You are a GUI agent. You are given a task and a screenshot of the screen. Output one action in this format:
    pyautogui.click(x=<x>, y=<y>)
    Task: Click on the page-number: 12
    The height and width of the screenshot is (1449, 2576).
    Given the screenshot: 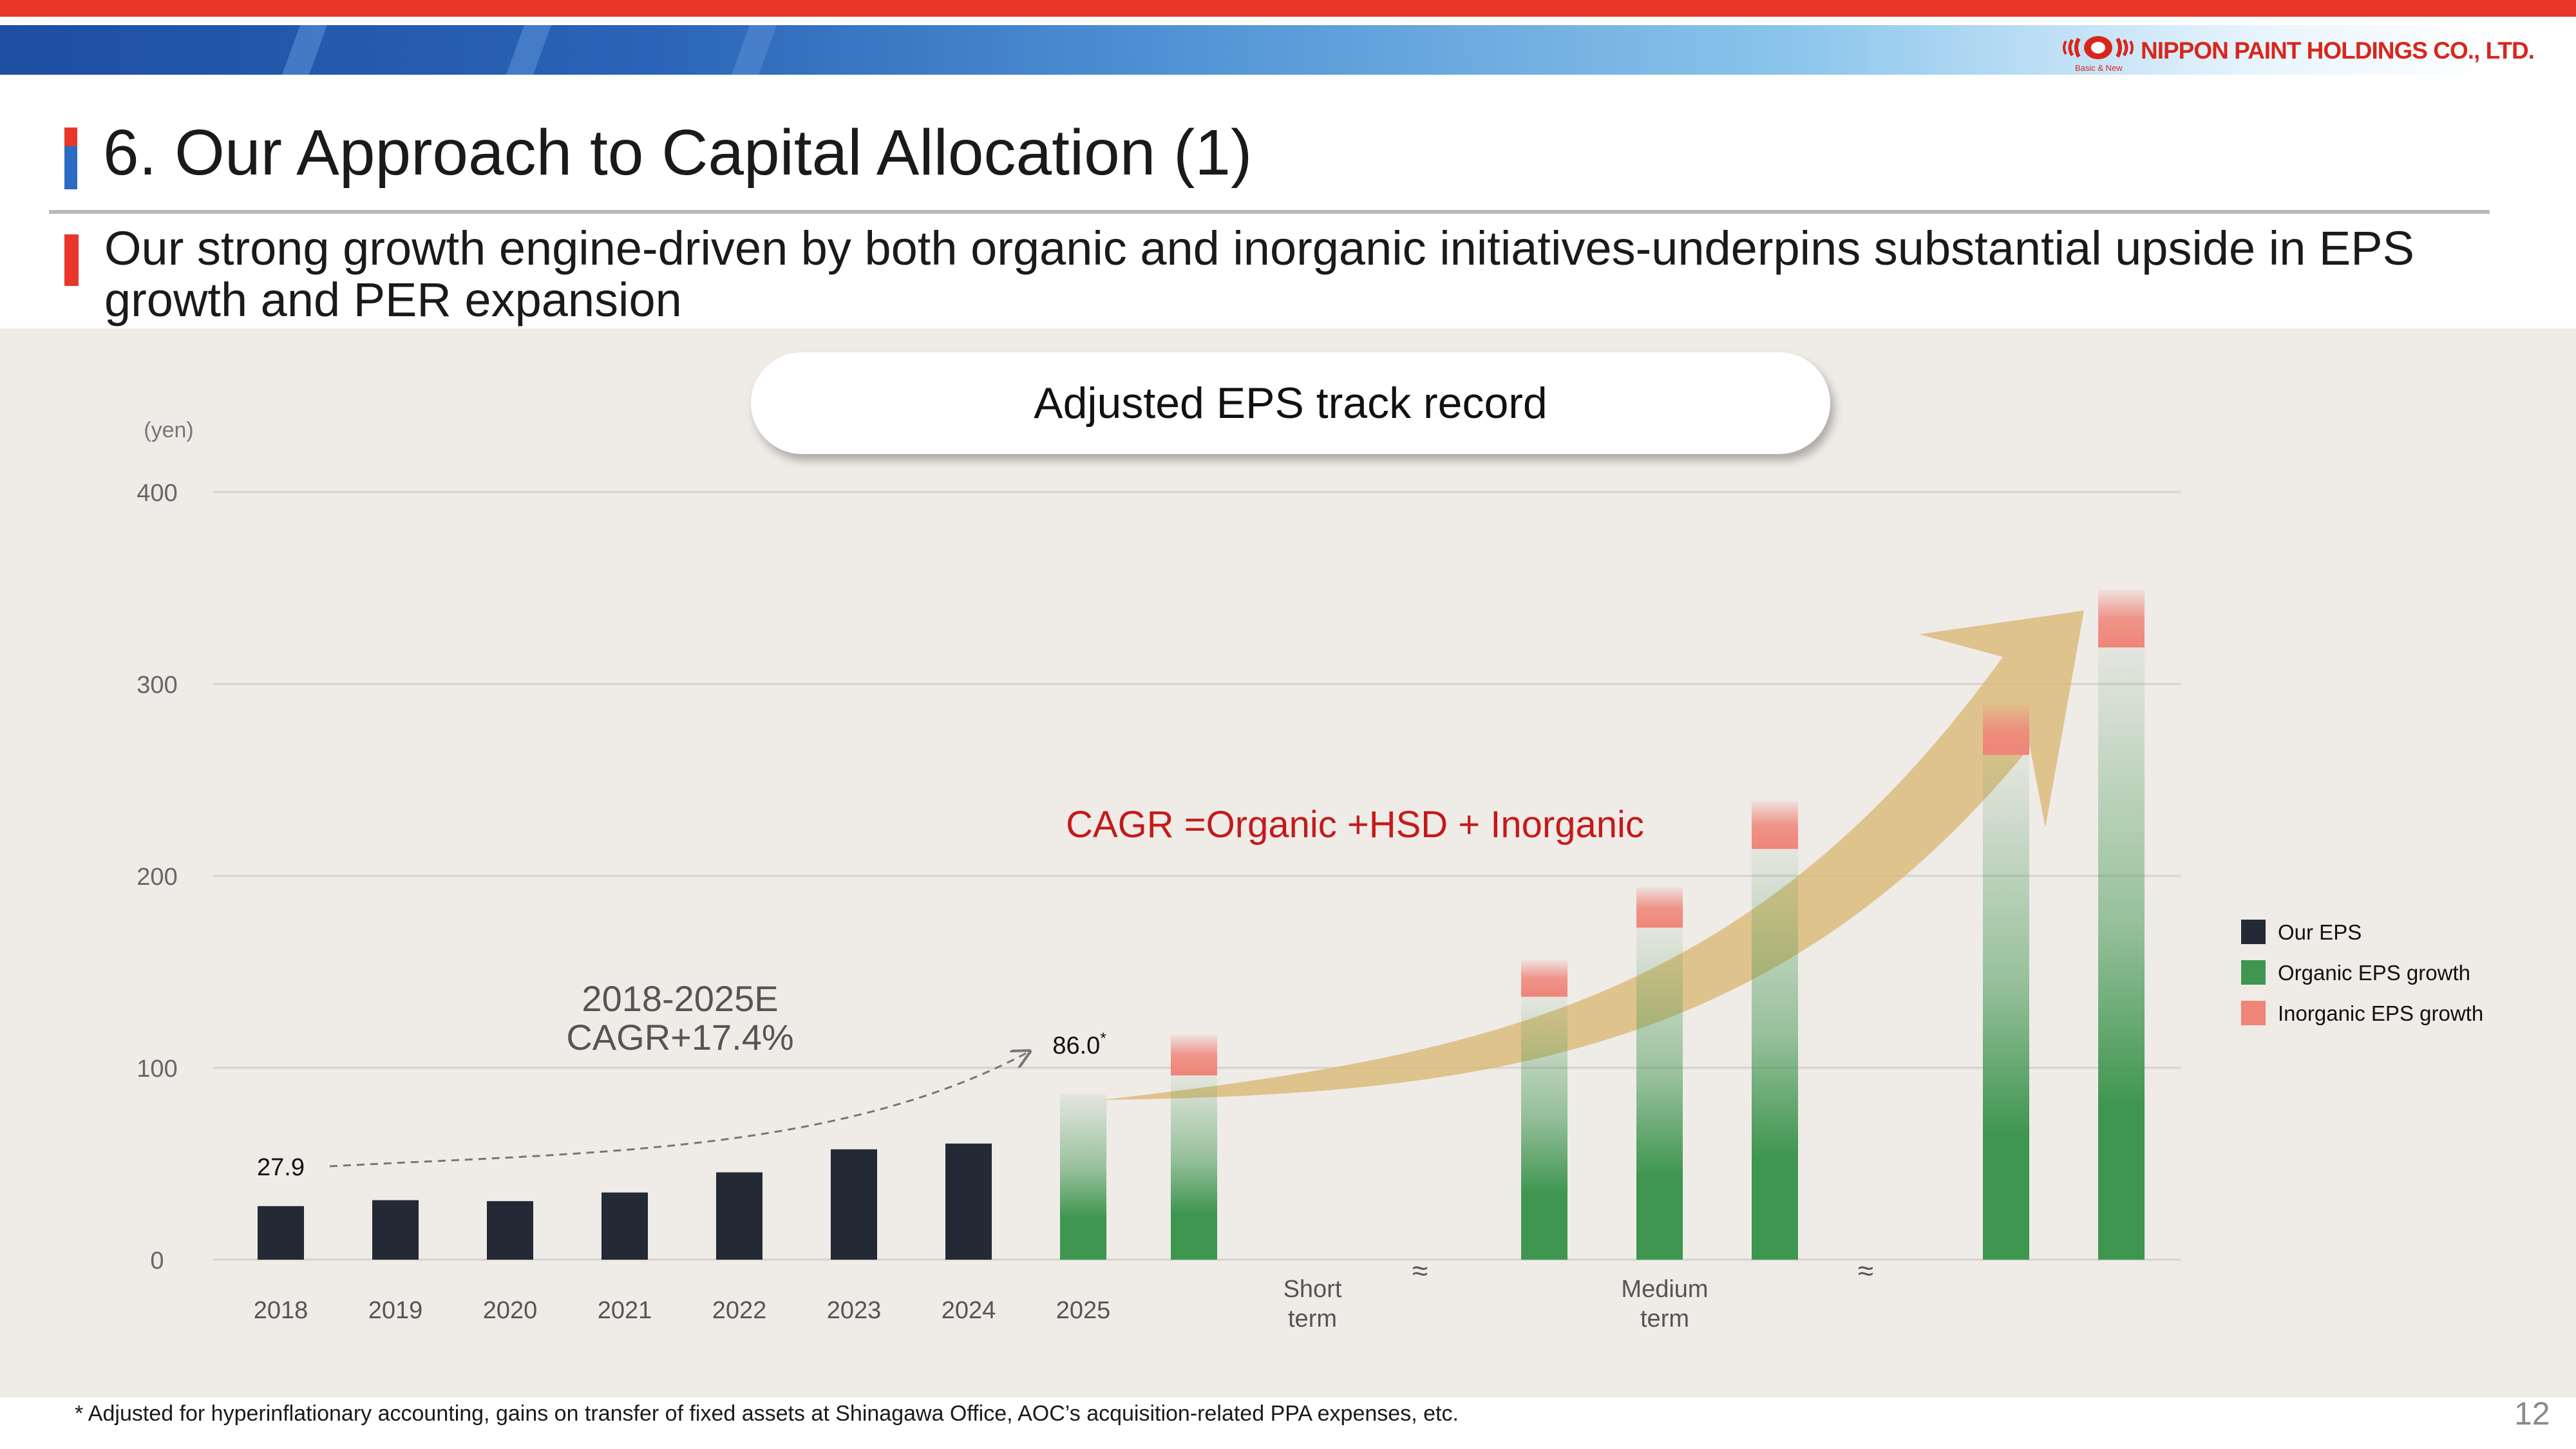 What is the action you would take?
    pyautogui.click(x=2532, y=1414)
    